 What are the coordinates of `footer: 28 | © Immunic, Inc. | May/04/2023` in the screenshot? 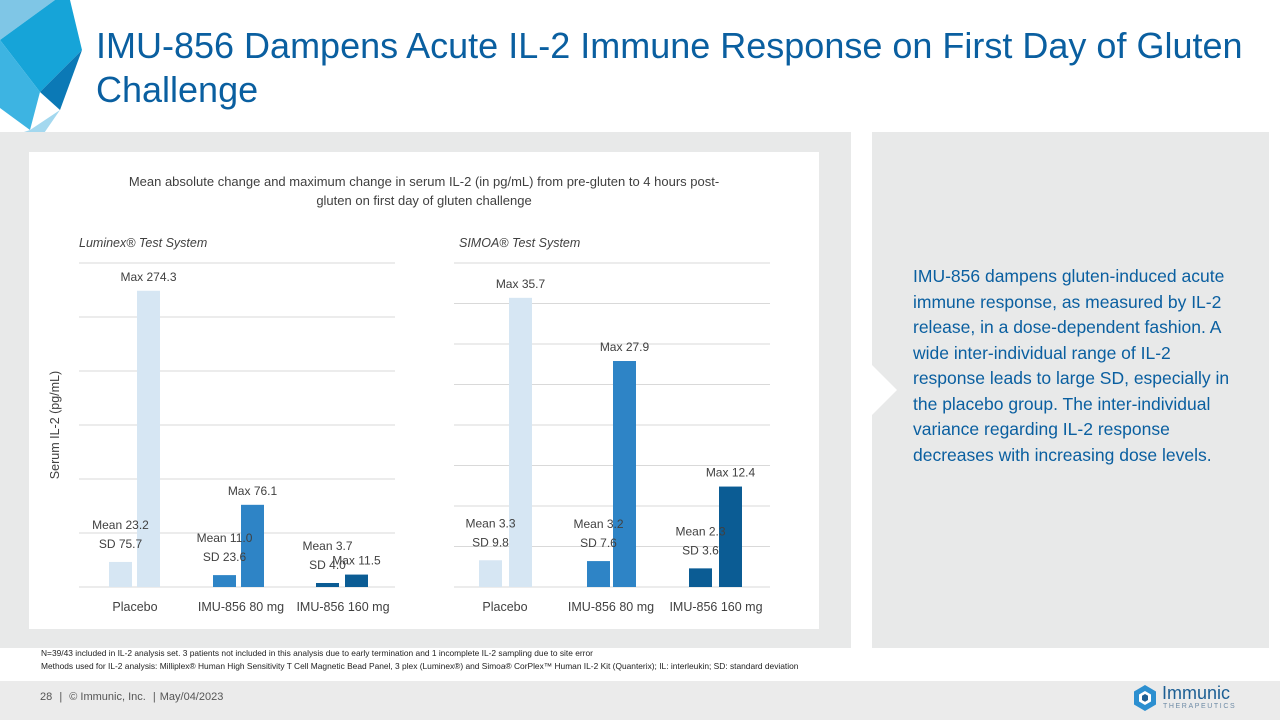 It's located at (133, 697).